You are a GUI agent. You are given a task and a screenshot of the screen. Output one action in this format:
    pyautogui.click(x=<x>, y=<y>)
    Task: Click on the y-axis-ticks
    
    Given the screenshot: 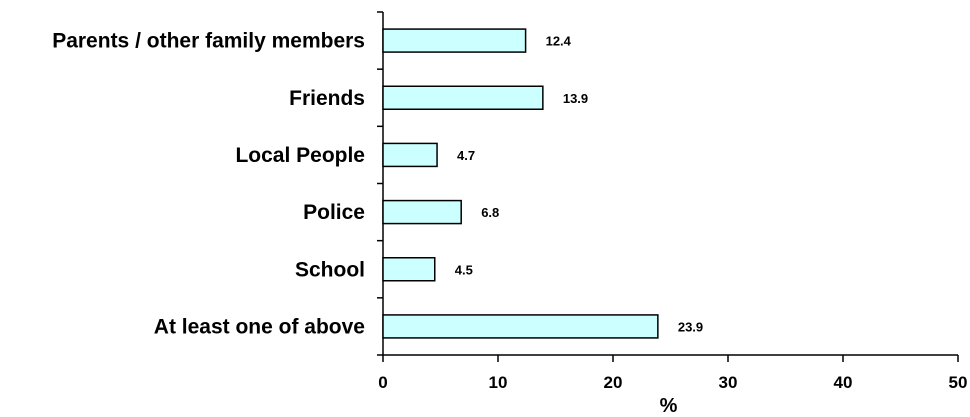 What is the action you would take?
    pyautogui.click(x=380, y=183)
    